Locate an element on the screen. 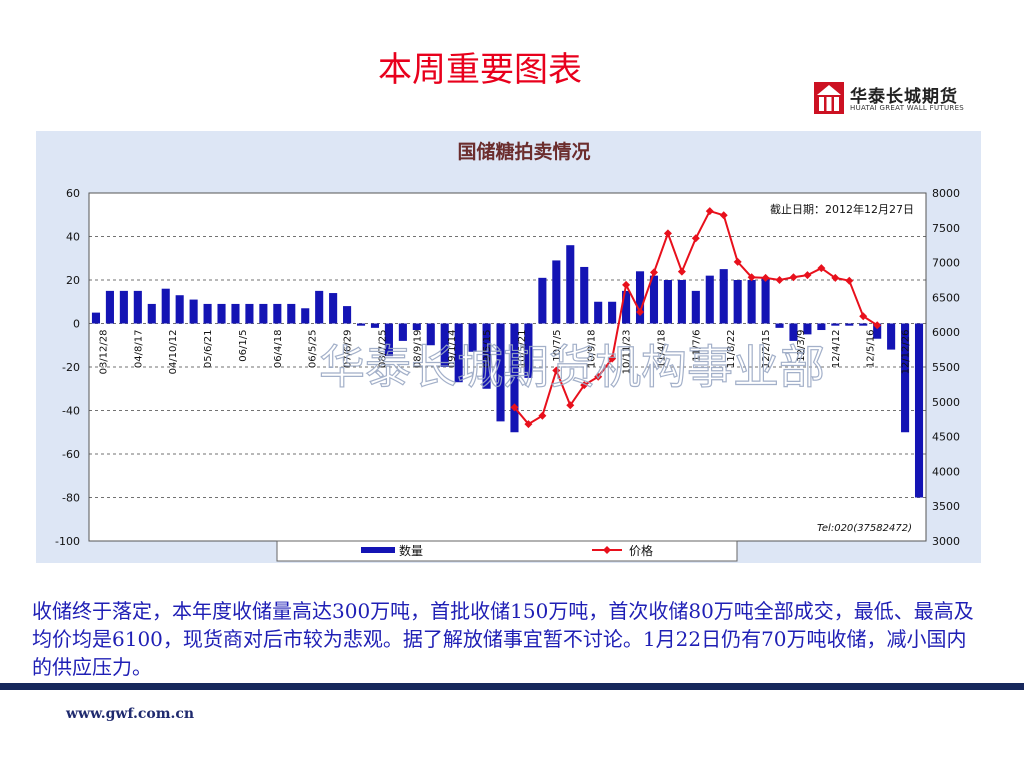  x-tick-label: 08/9/19 is located at coordinates (417, 349).